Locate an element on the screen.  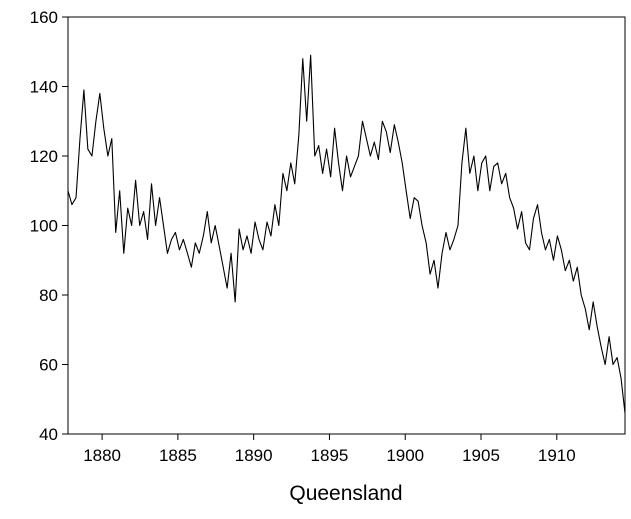
y-tick-label: 60 is located at coordinates (48, 365).